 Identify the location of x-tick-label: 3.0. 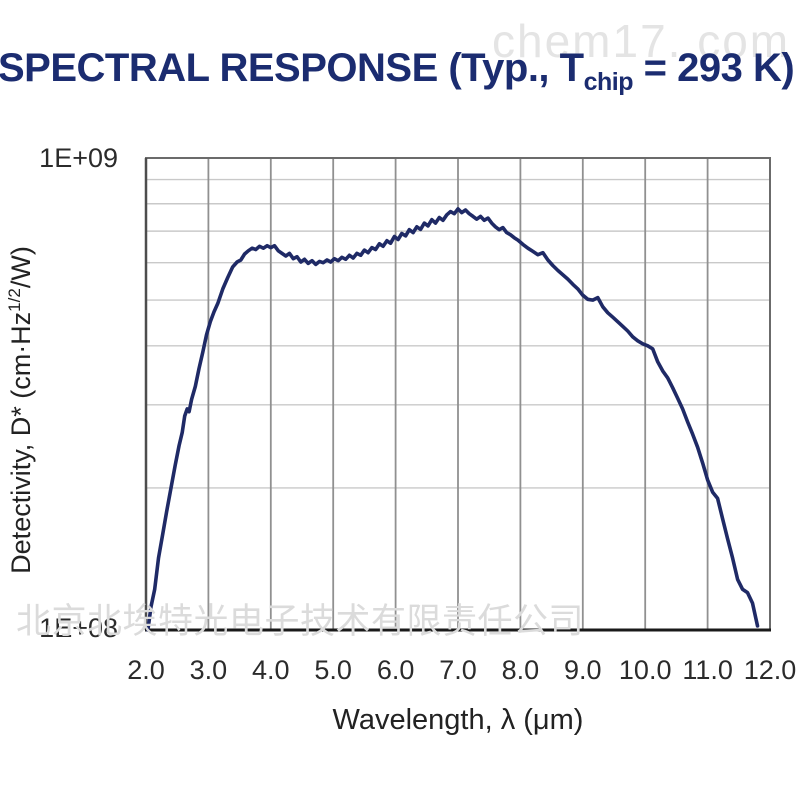
(208, 670).